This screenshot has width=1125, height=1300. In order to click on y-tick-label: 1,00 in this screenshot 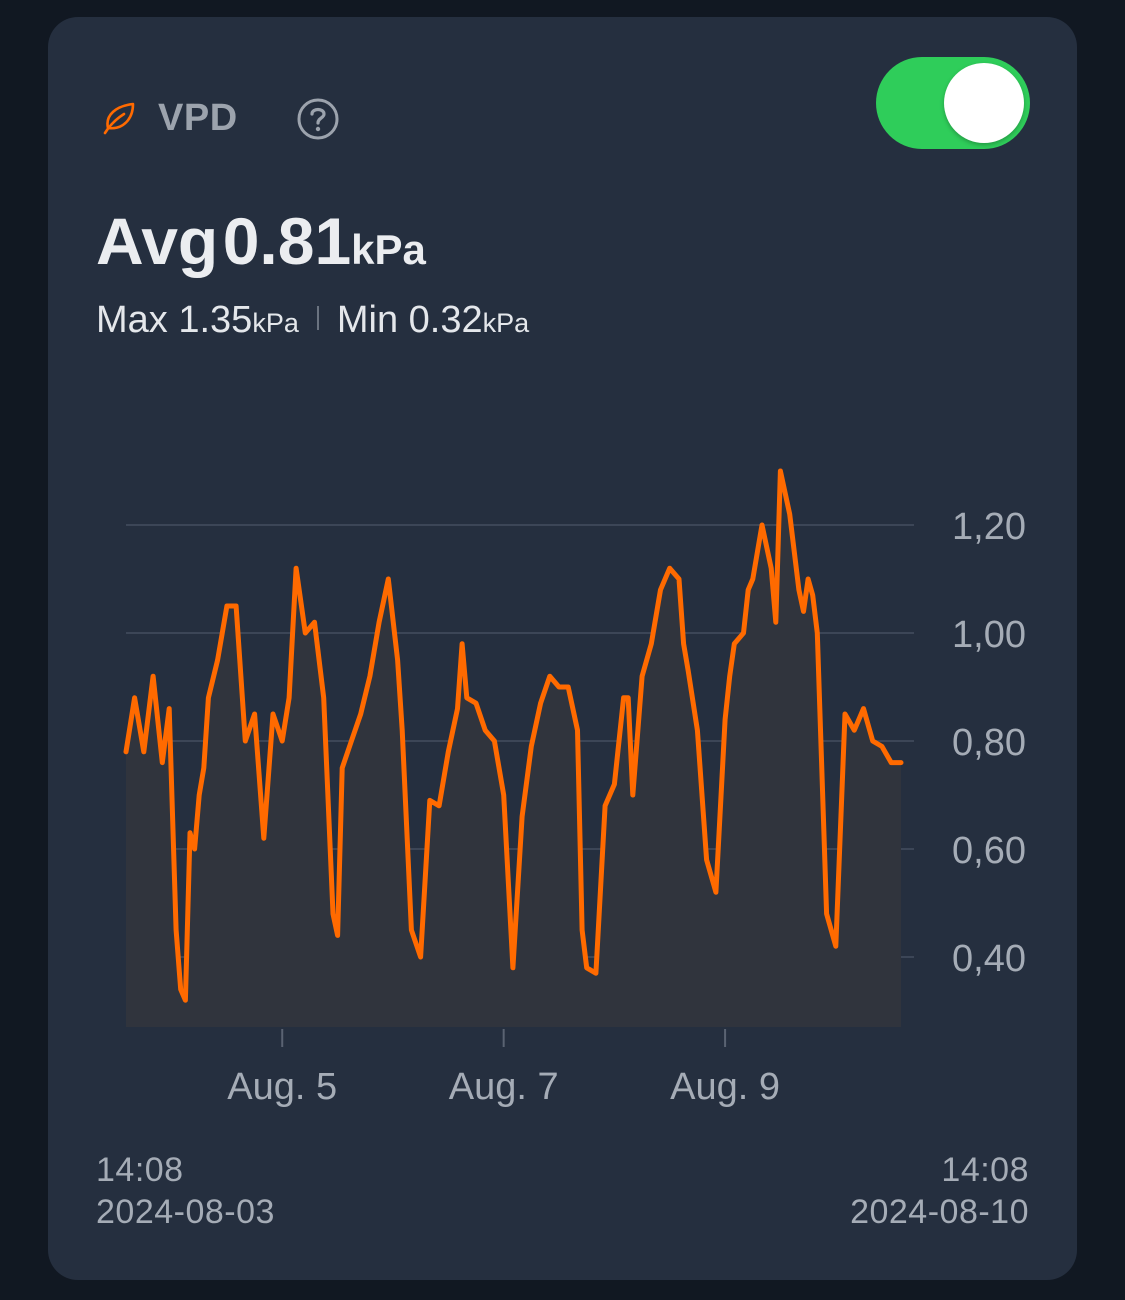, I will do `click(989, 635)`.